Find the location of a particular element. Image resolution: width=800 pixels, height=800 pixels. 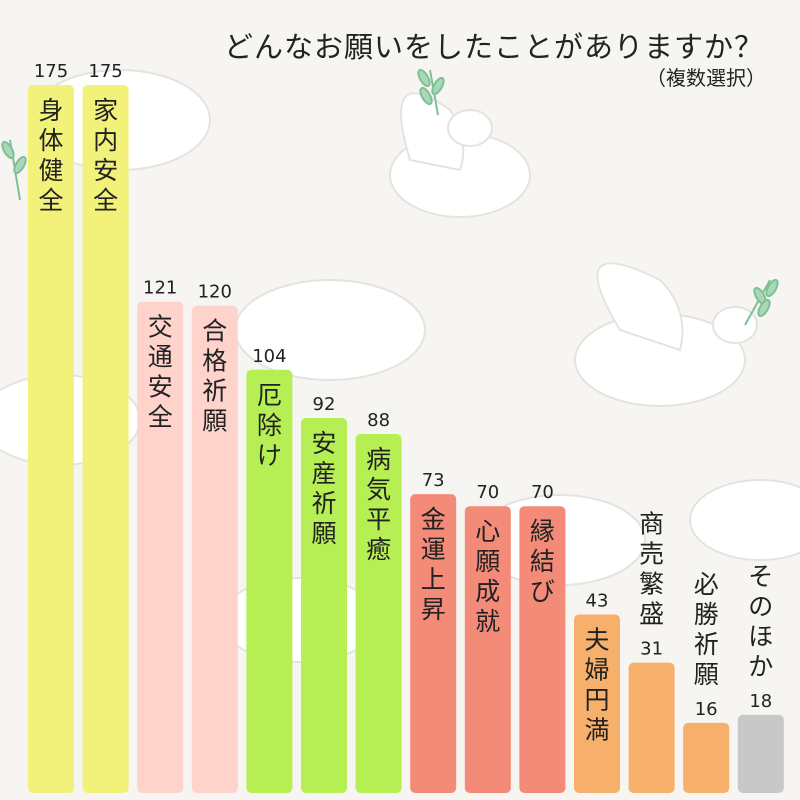

bar-category-label-9: 縁結び is located at coordinates (542, 561).